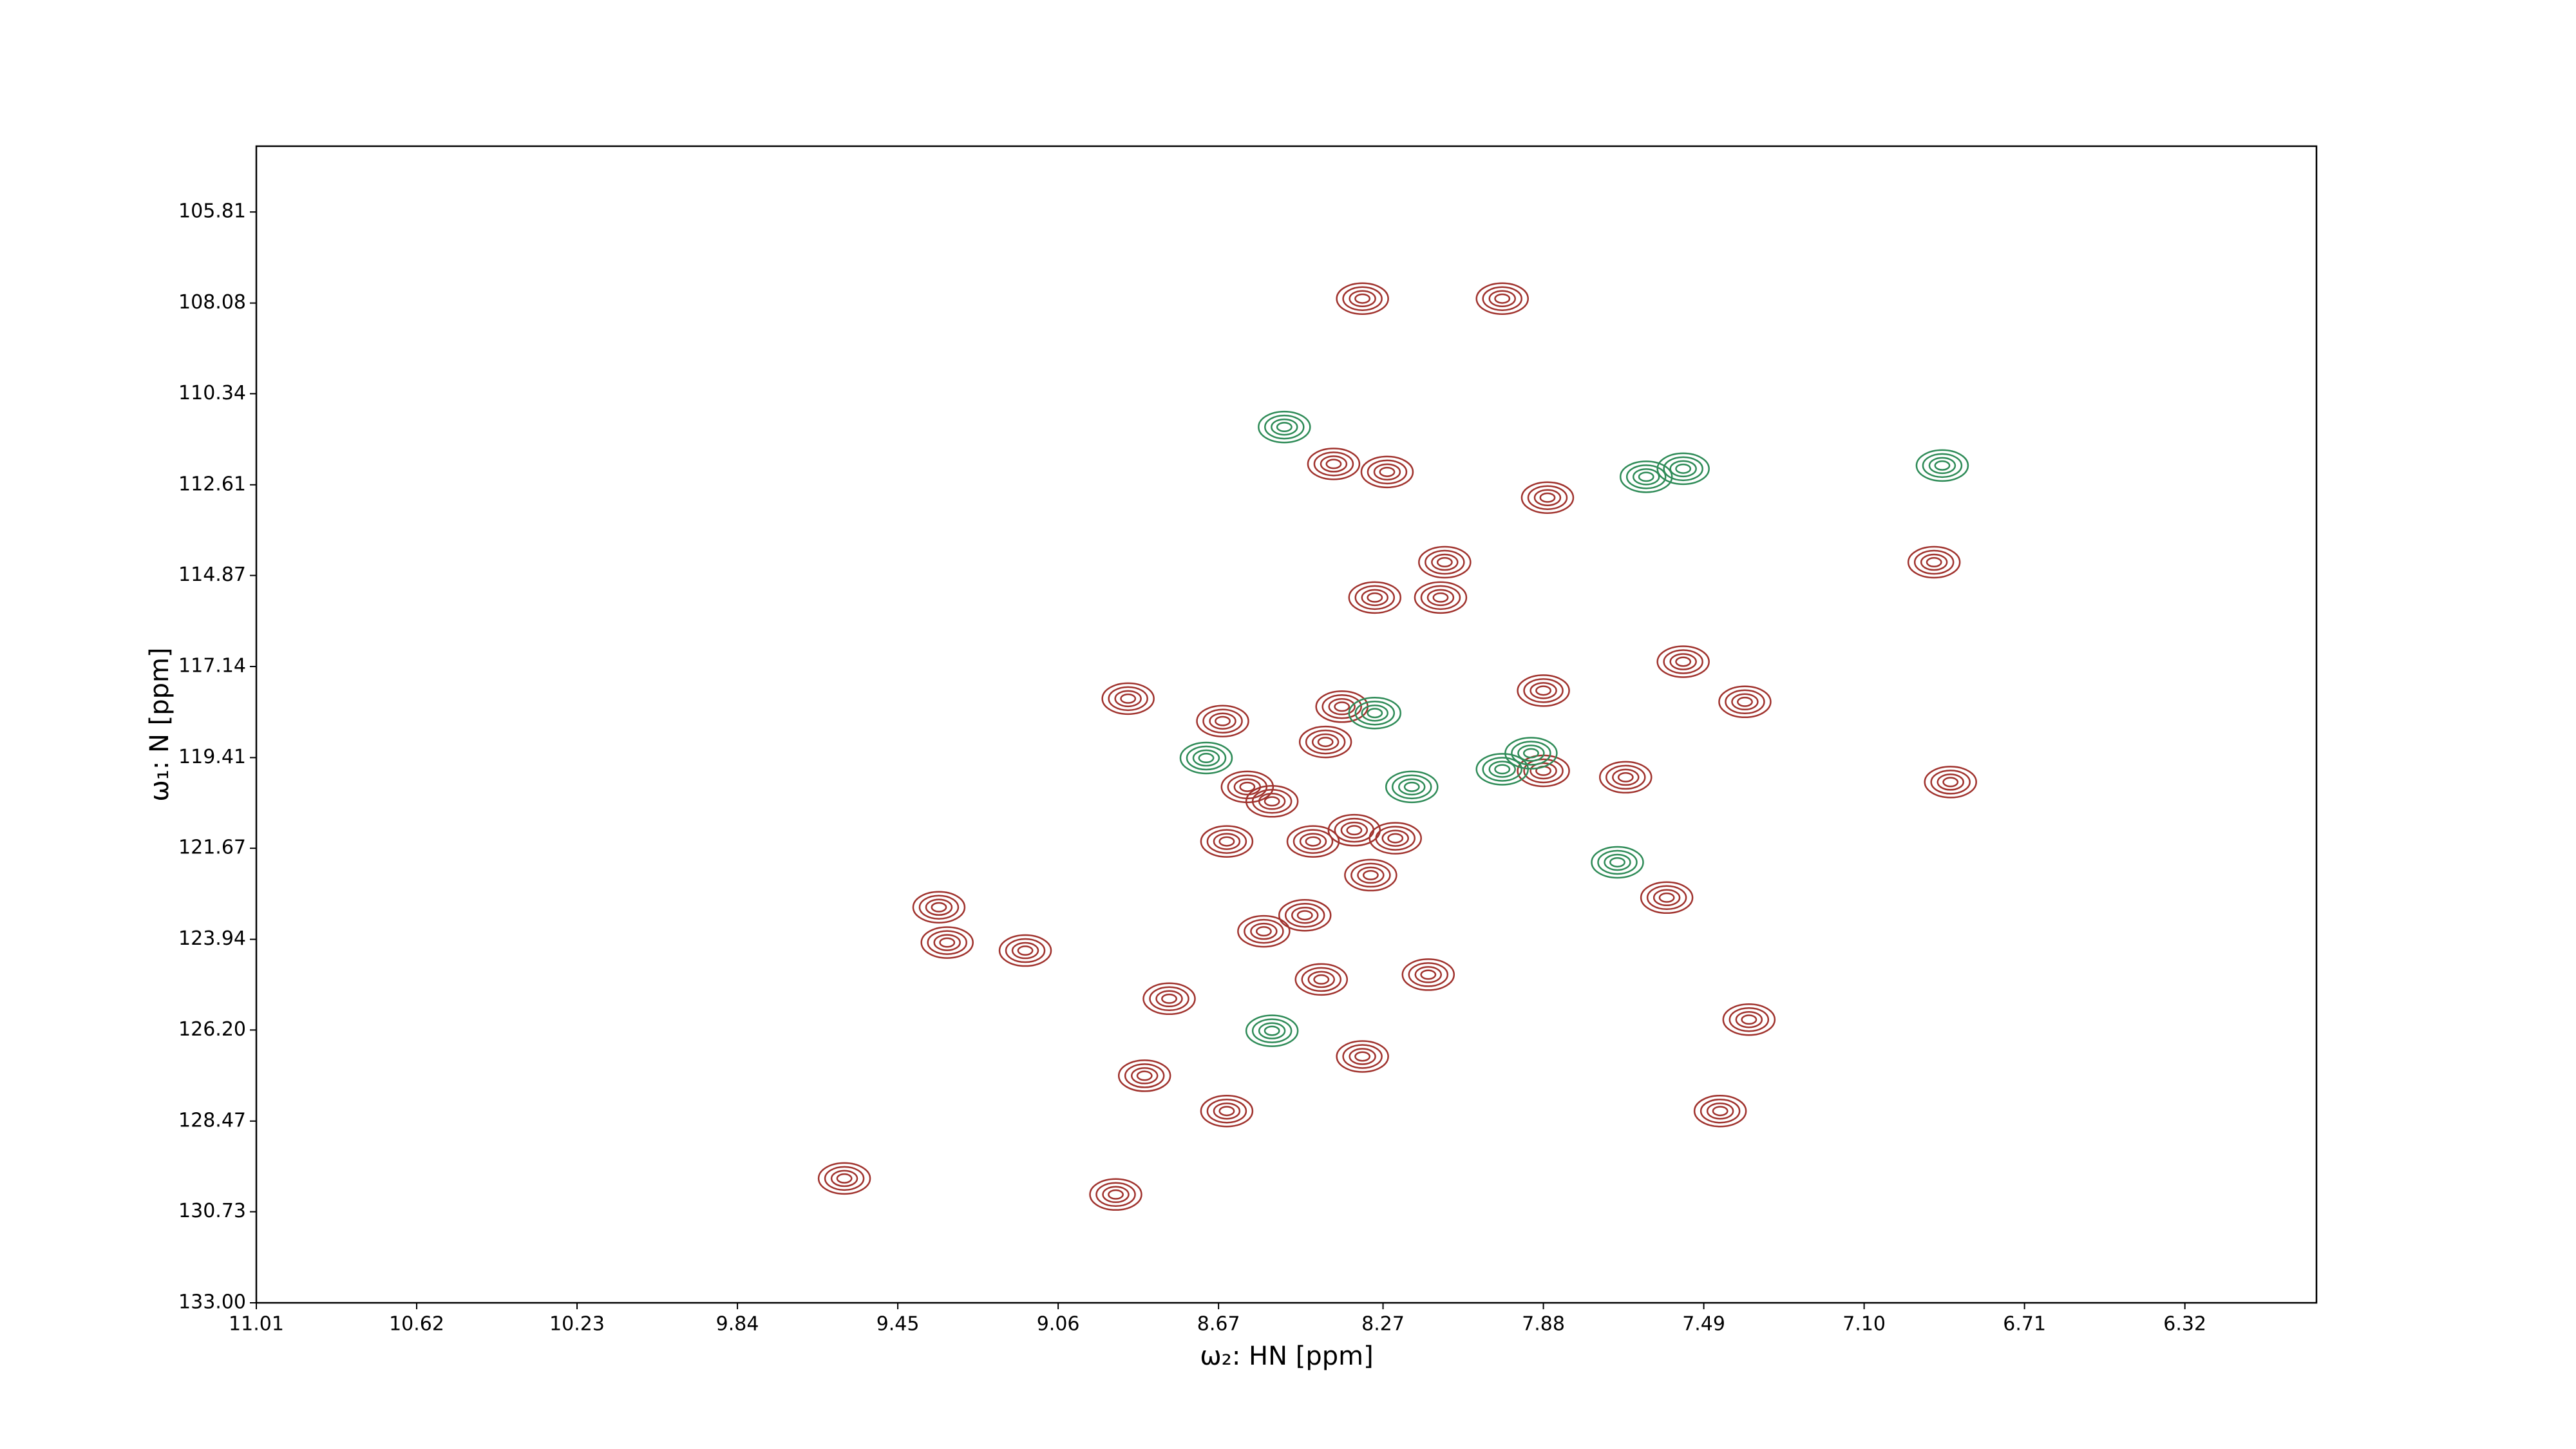  I want to click on x-tick-label: 6.71, so click(2024, 1324).